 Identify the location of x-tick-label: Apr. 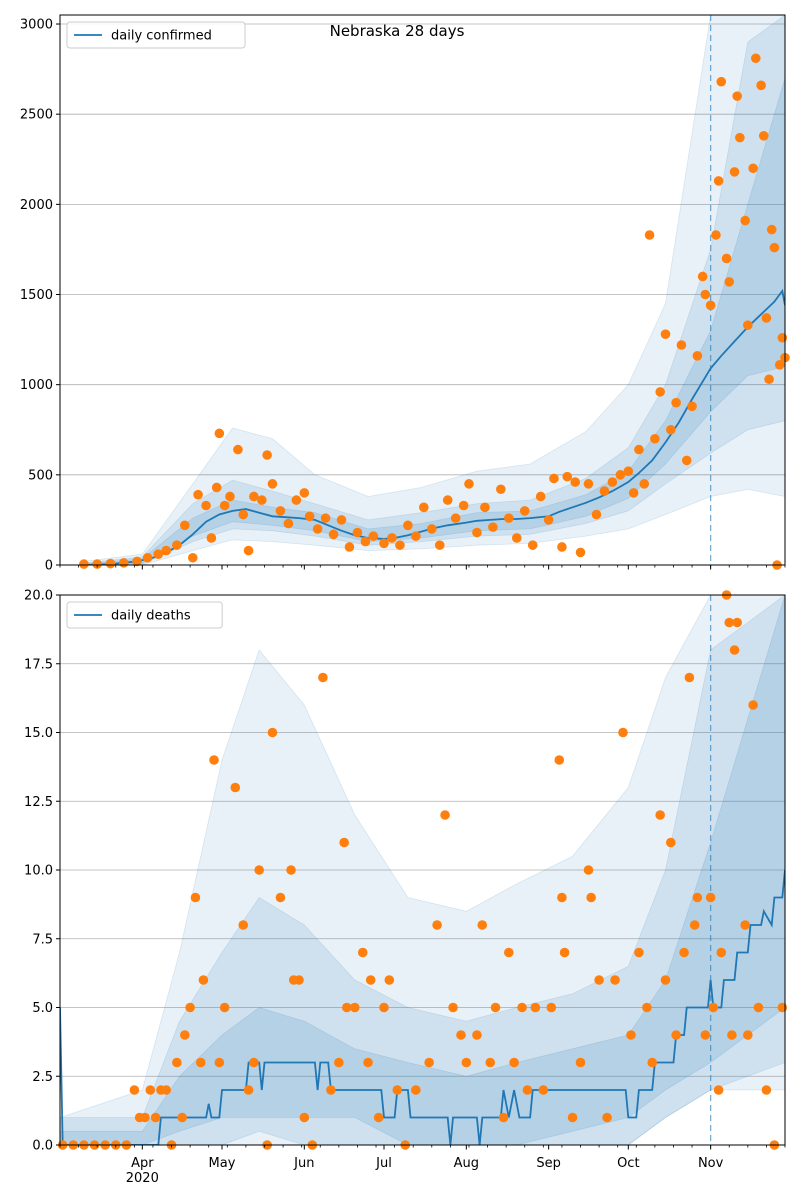
(142, 1163).